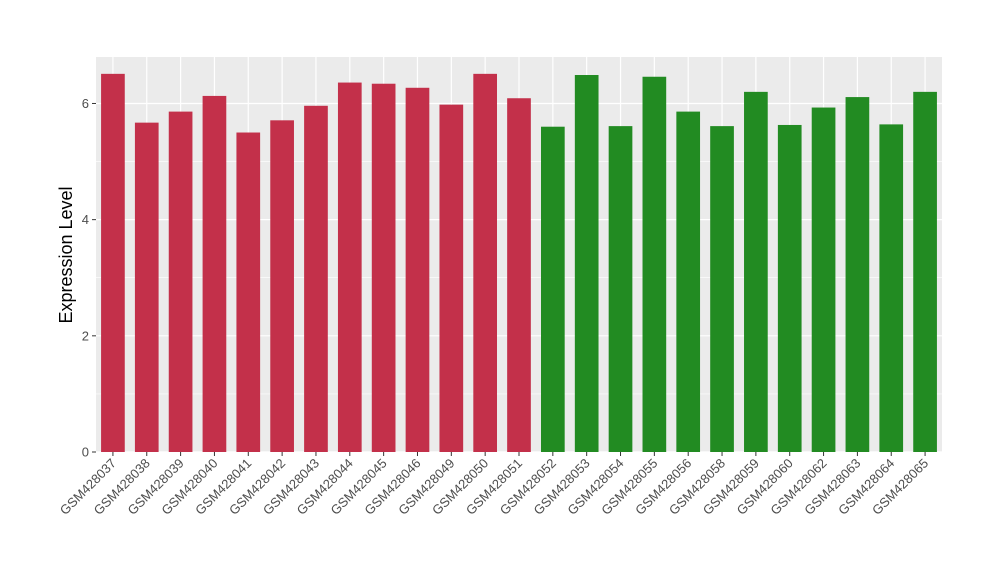  I want to click on y-tick-label: 0, so click(85, 452).